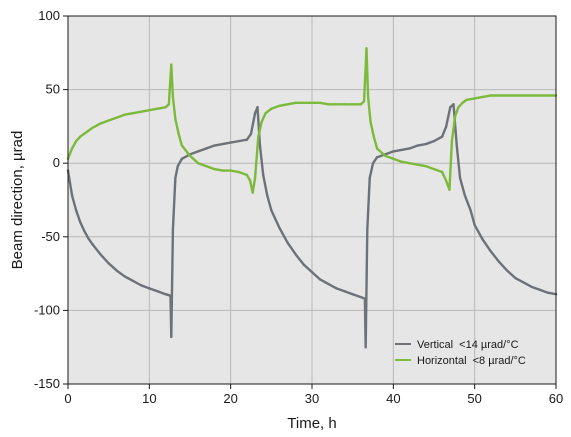 This screenshot has width=571, height=437. Describe the element at coordinates (312, 398) in the screenshot. I see `x-tick-label: 30` at that location.